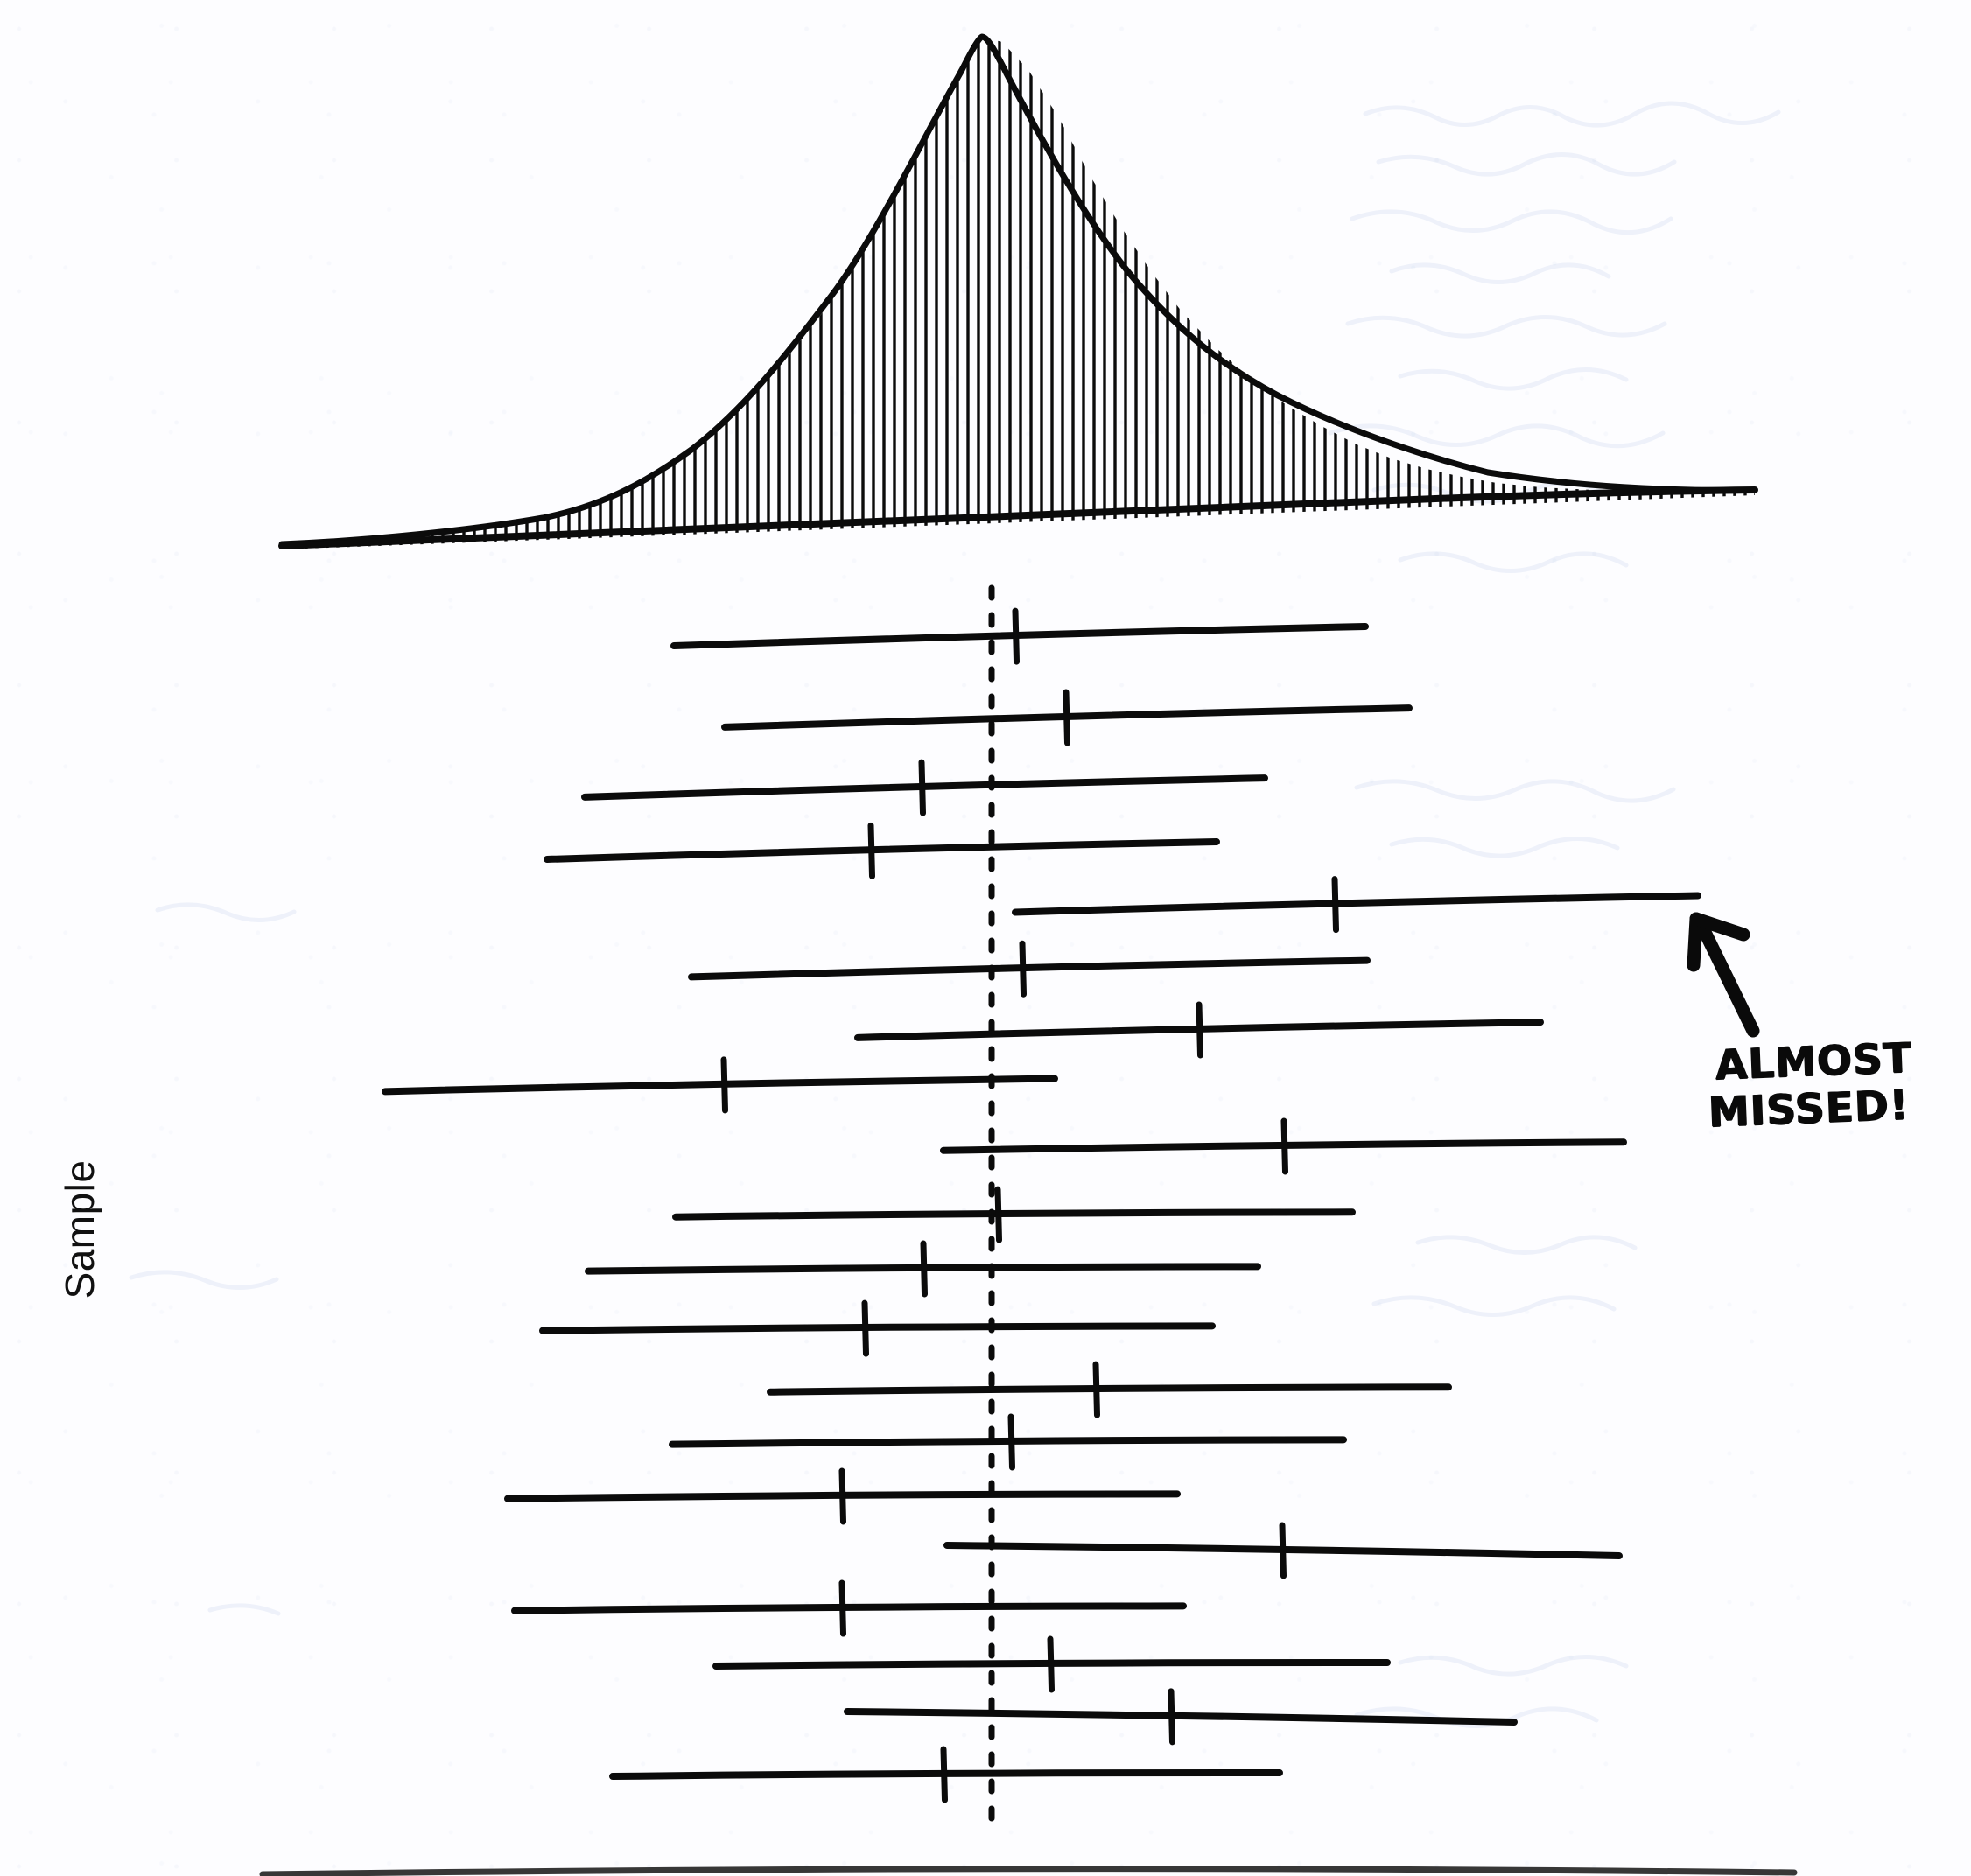 This screenshot has height=1876, width=1971. Describe the element at coordinates (1028, 1871) in the screenshot. I see `bottom-edge-rule` at that location.